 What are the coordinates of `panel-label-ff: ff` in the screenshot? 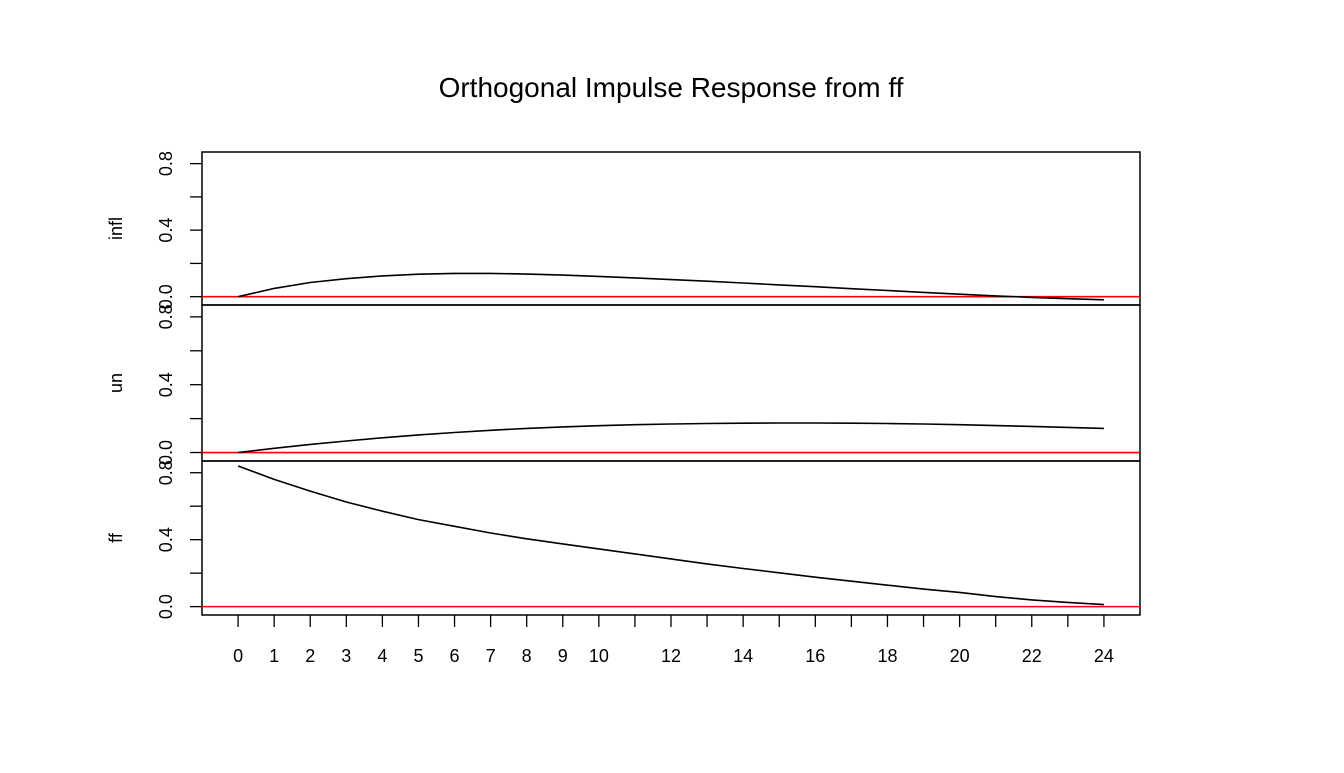 It's located at (116, 537).